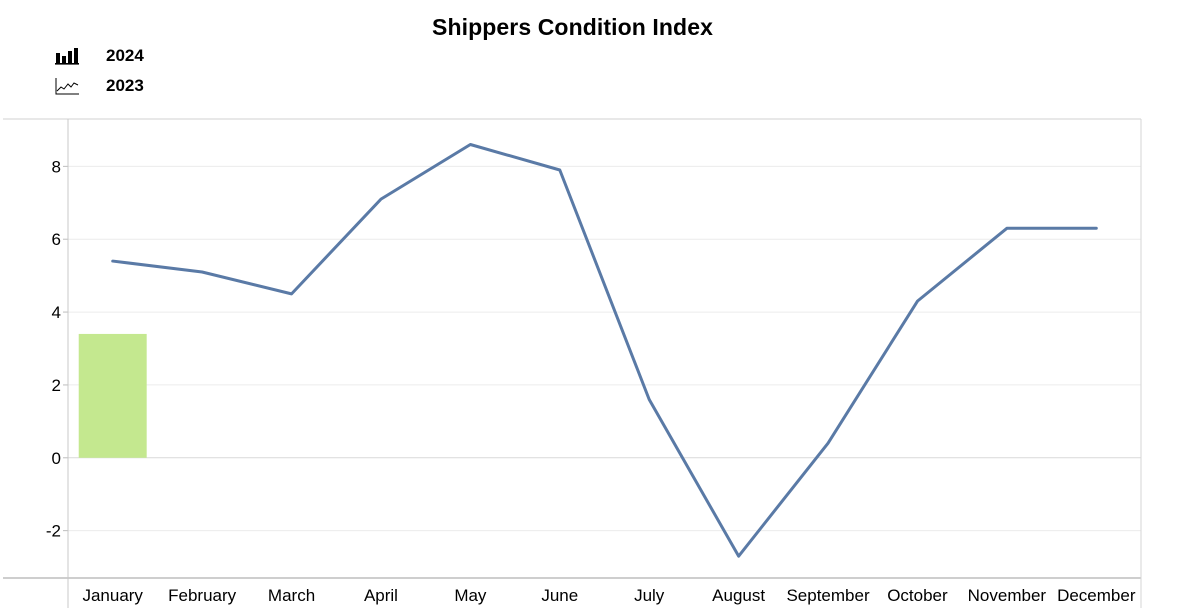 The width and height of the screenshot is (1200, 608). Describe the element at coordinates (470, 595) in the screenshot. I see `x-tick-label: May` at that location.